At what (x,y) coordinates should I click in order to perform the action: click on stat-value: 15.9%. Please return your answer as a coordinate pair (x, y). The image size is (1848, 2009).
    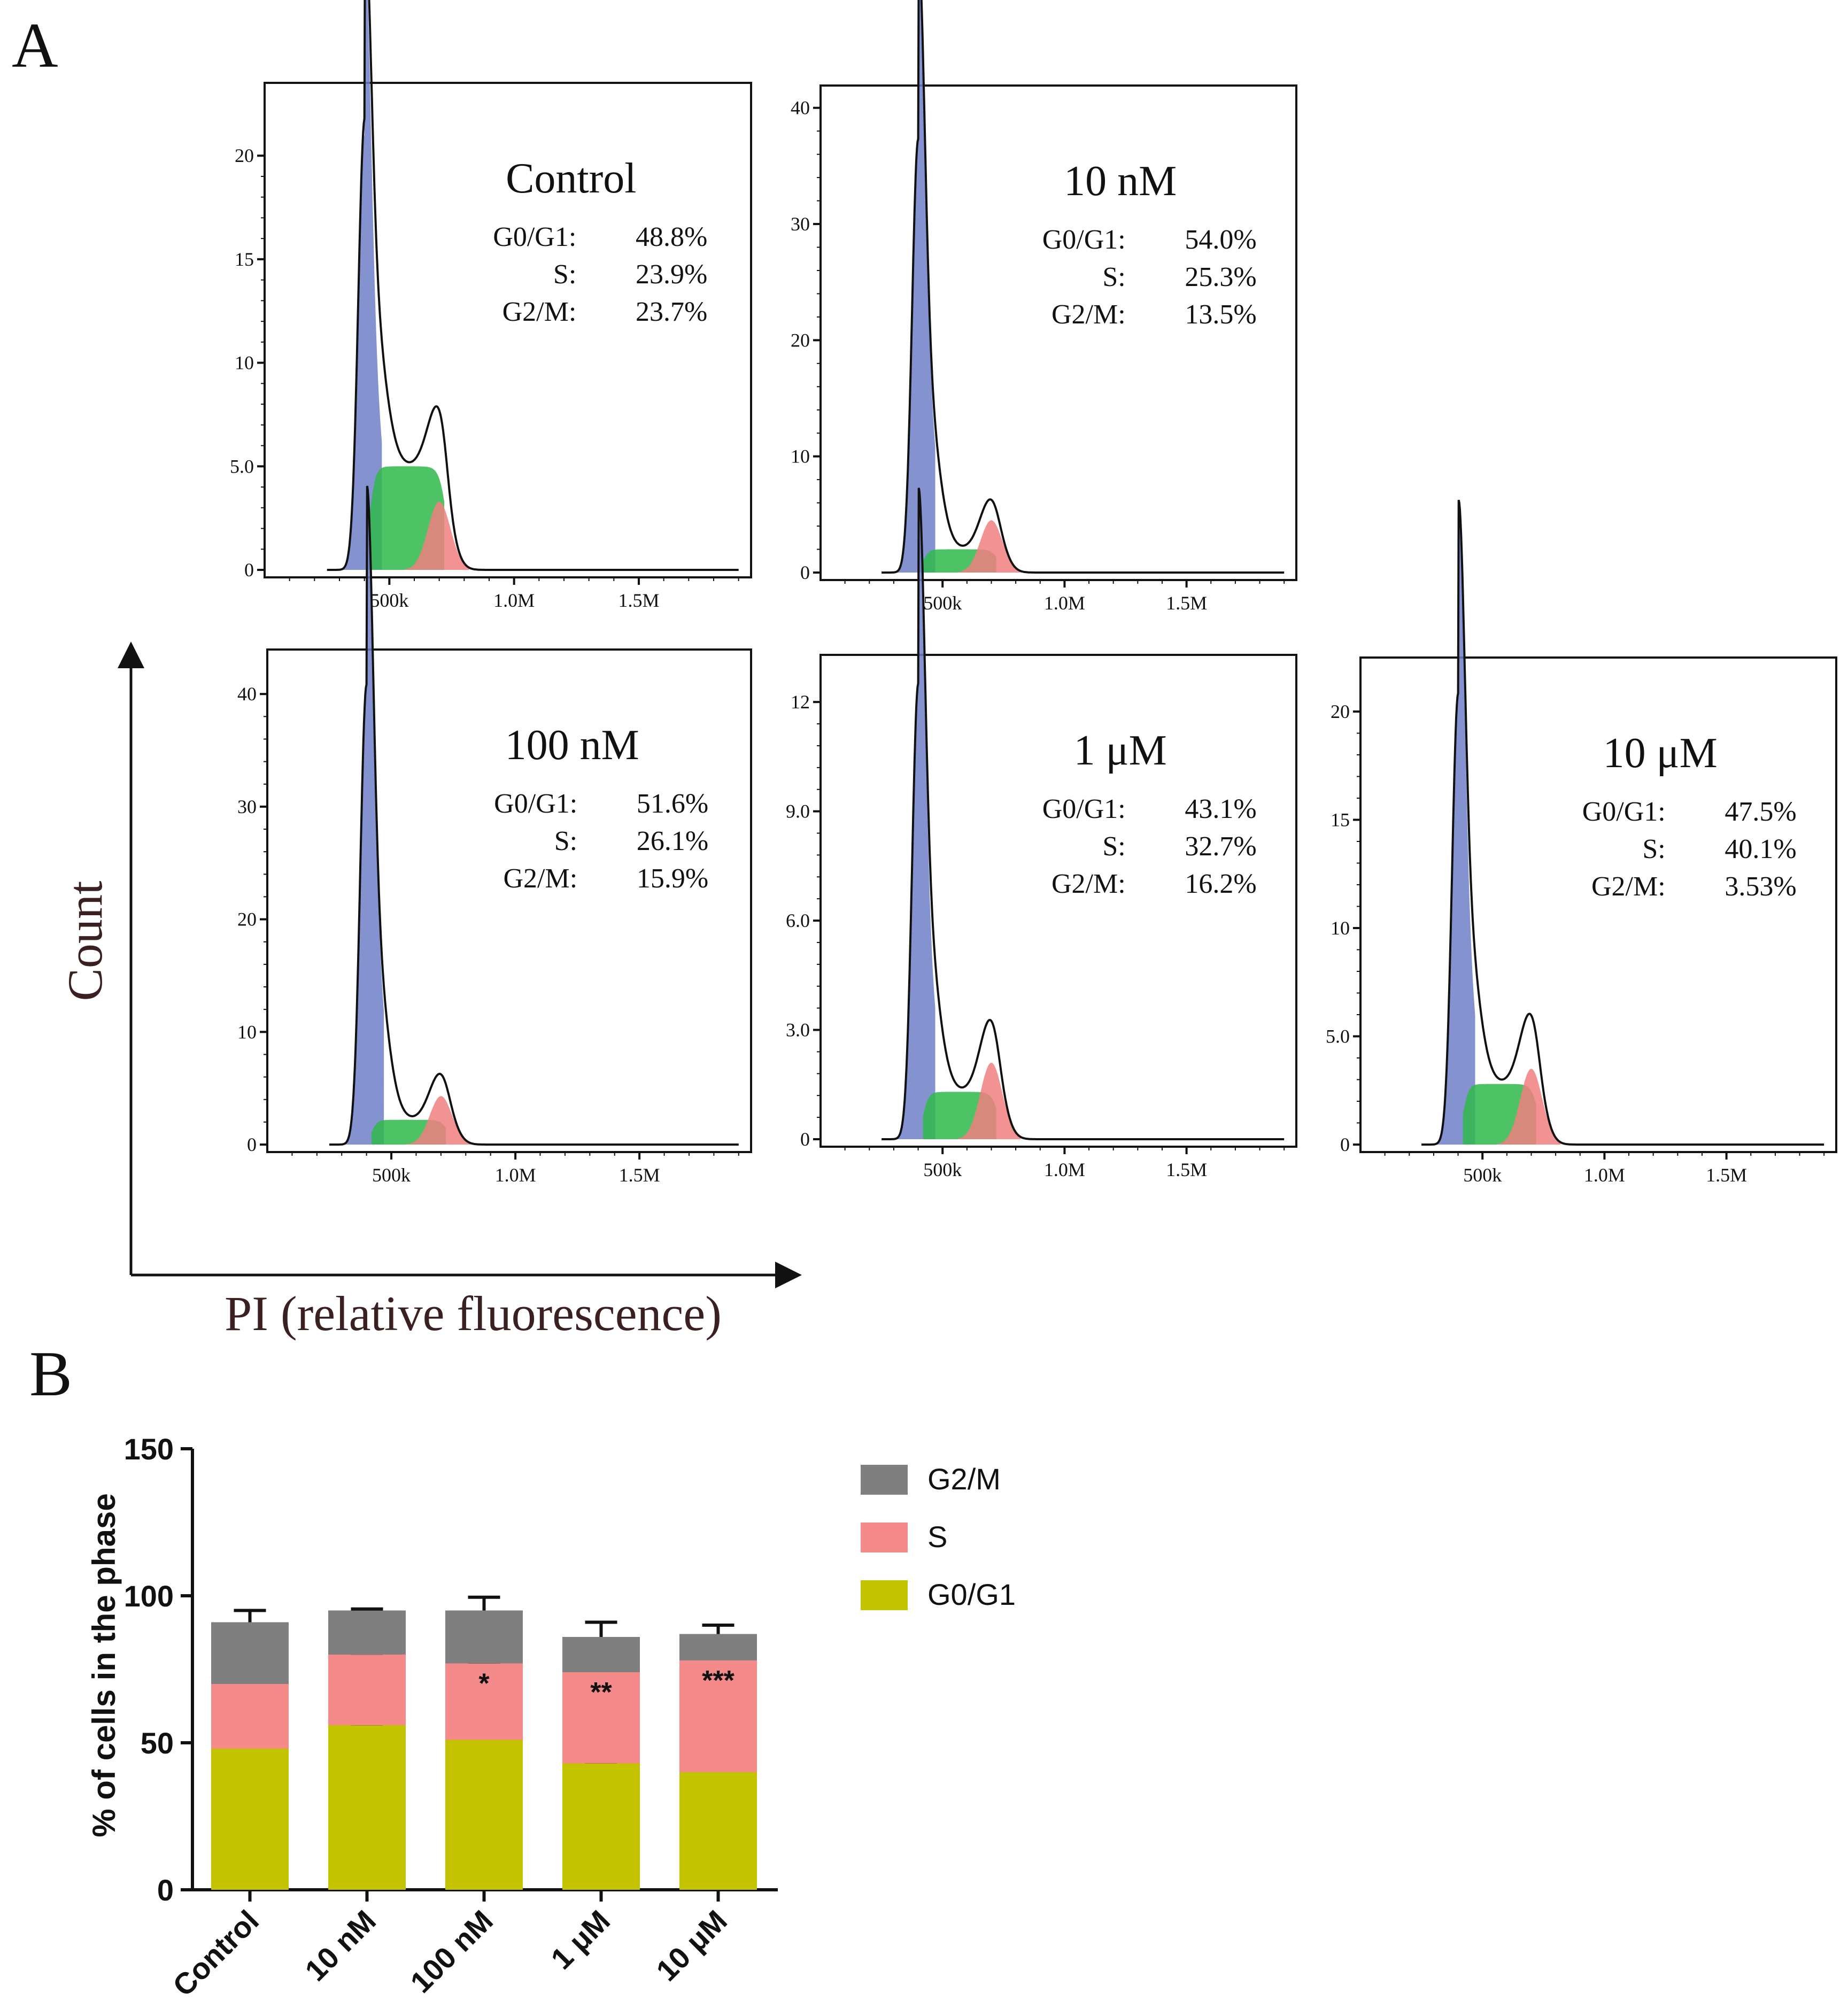
    Looking at the image, I should click on (673, 878).